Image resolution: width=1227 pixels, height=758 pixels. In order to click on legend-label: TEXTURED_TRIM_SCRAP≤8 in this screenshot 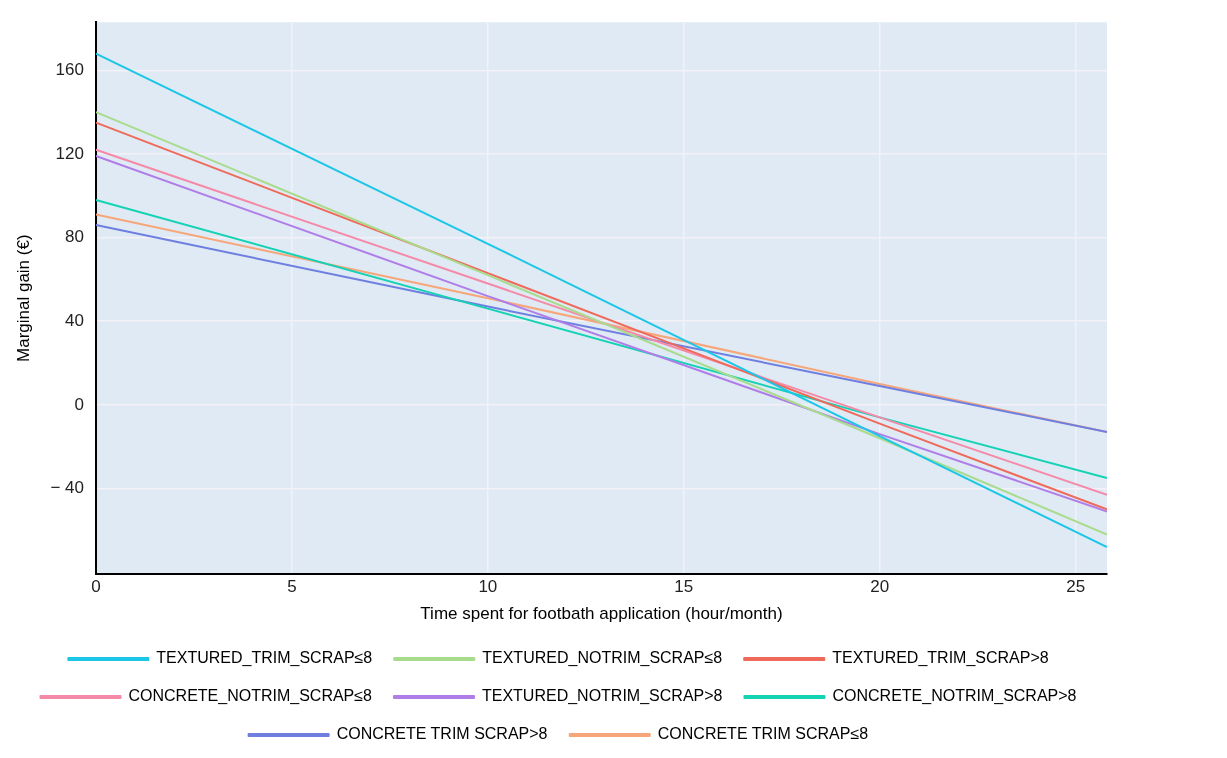, I will do `click(264, 658)`.